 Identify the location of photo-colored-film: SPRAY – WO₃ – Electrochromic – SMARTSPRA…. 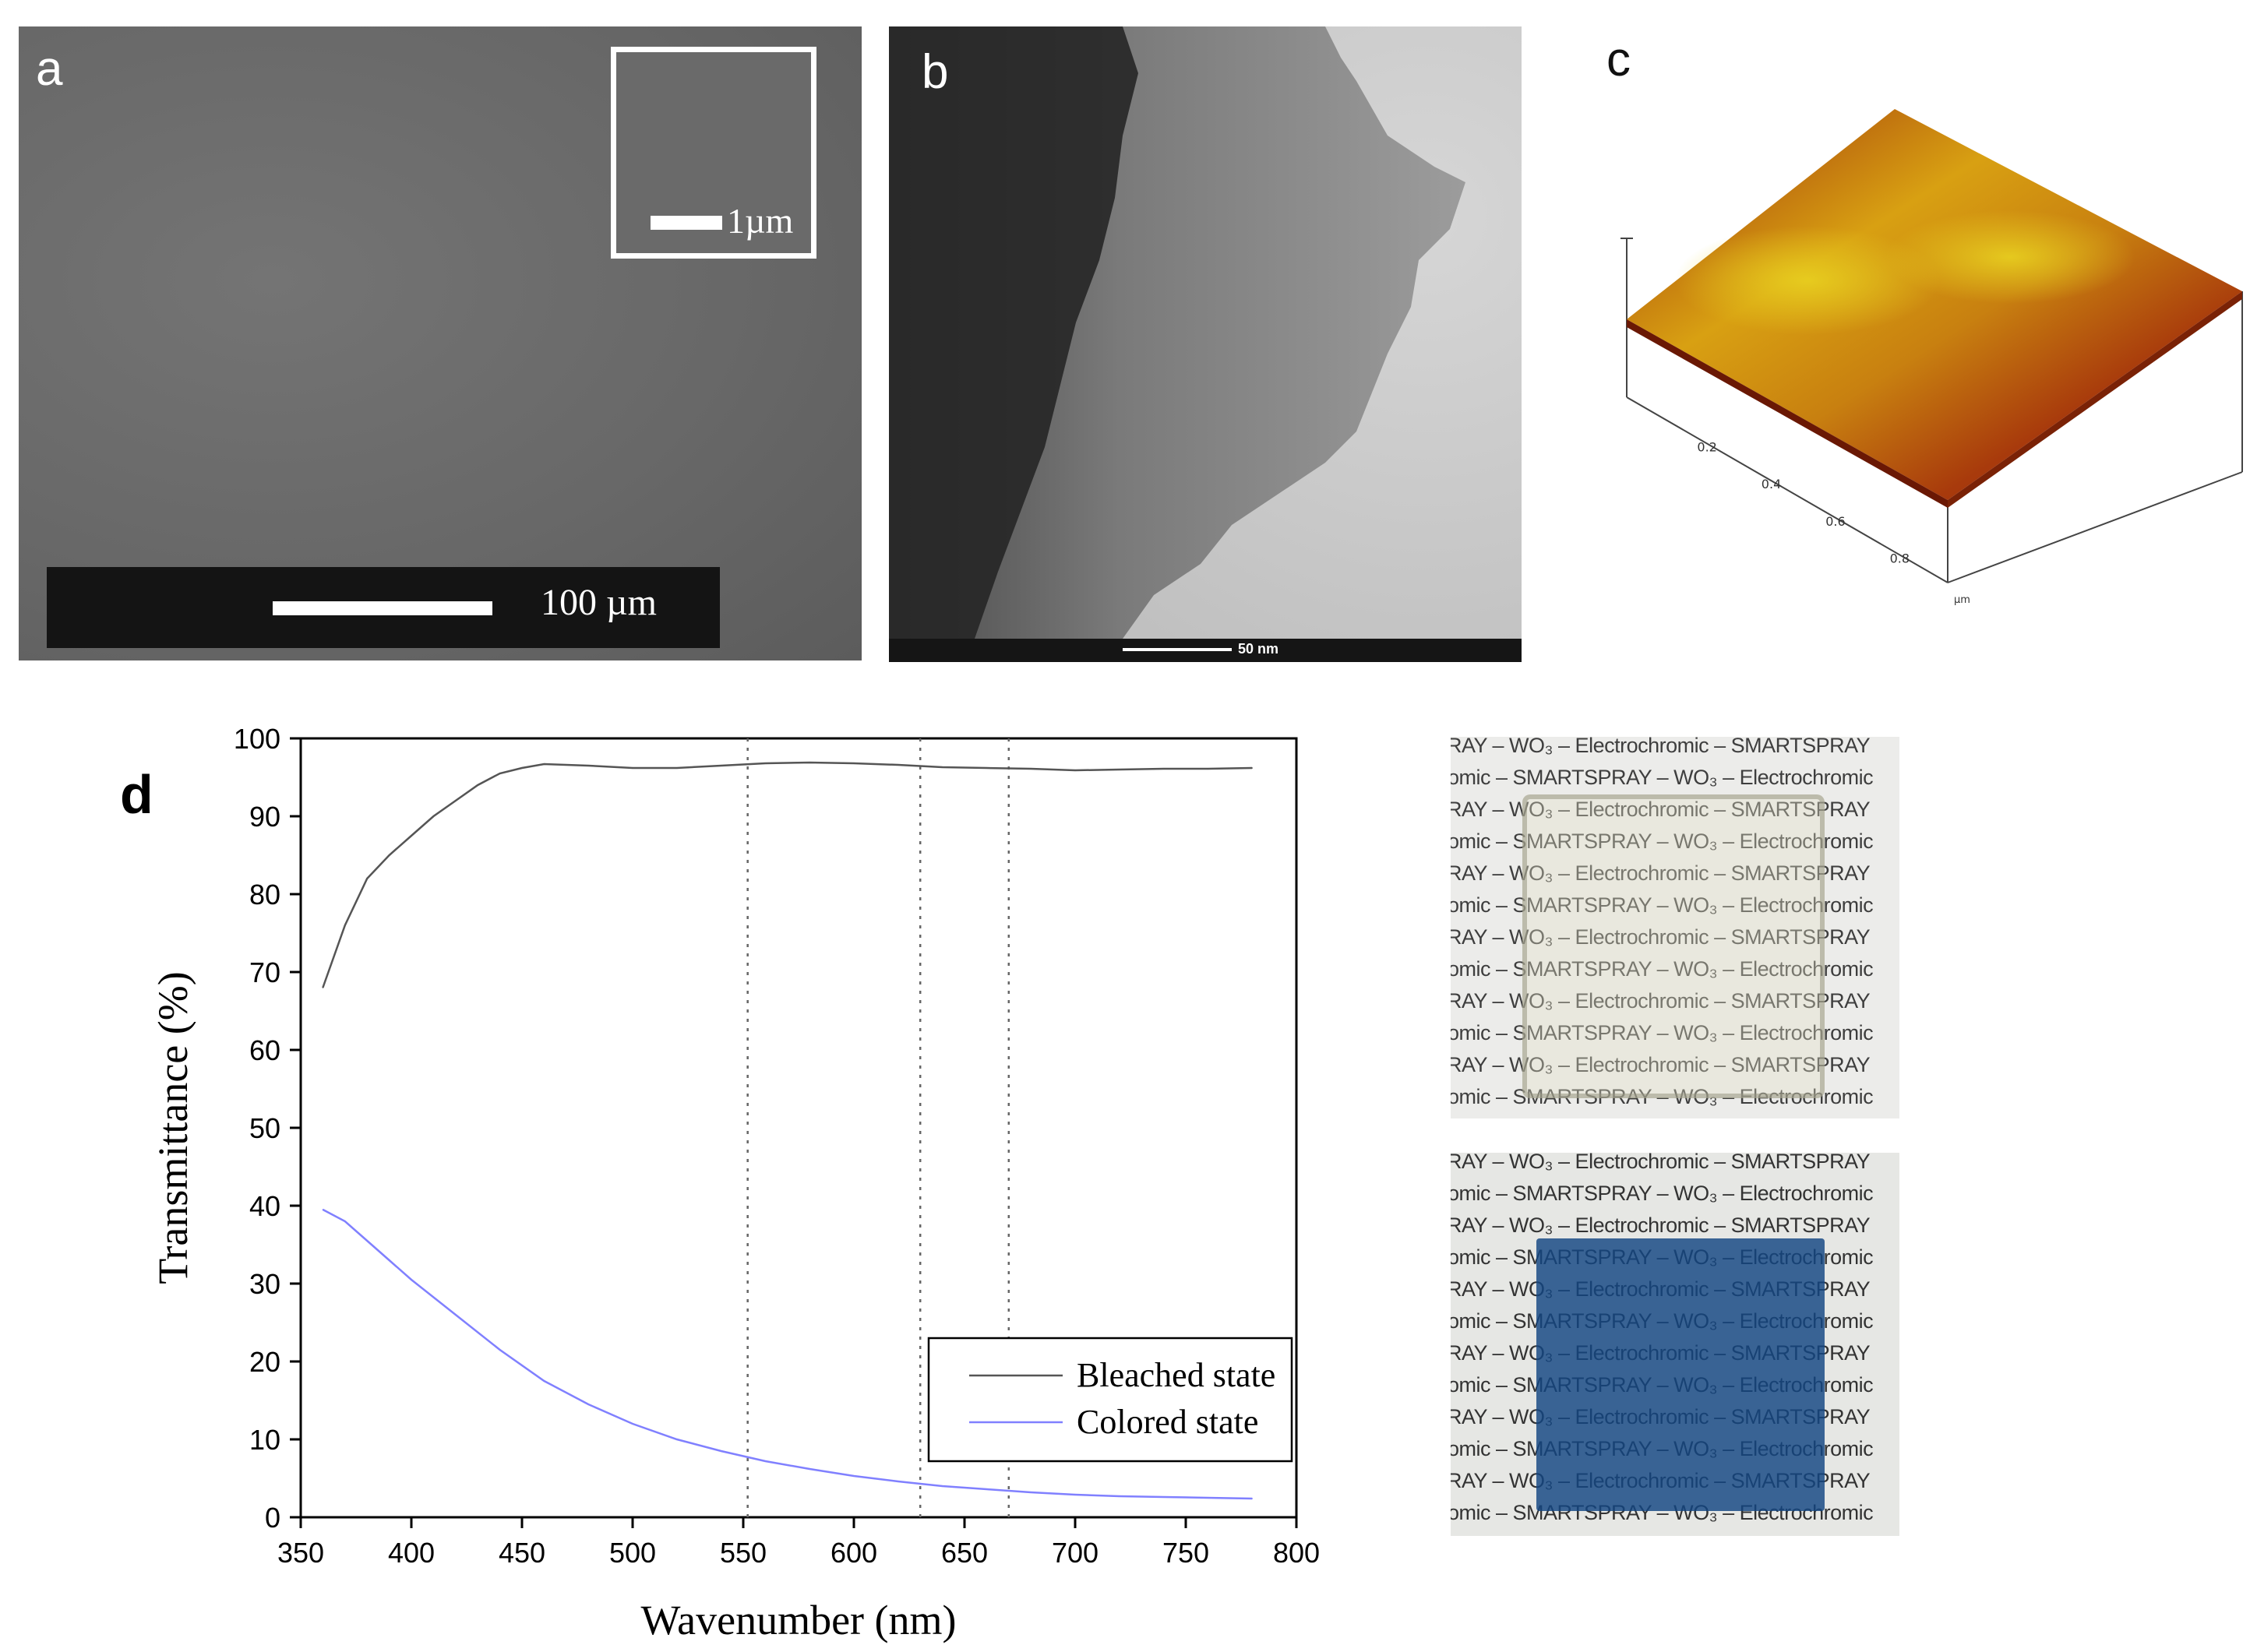
(1675, 1344).